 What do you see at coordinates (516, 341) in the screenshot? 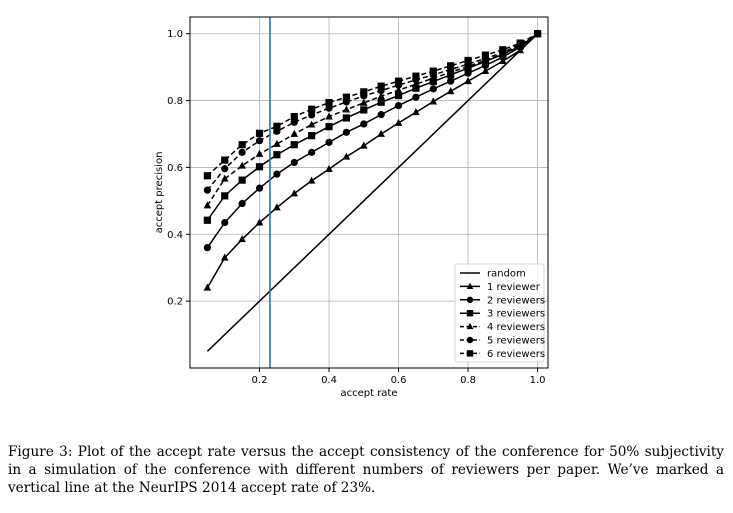
I see `legend-label-5-reviewers: 5 reviewers` at bounding box center [516, 341].